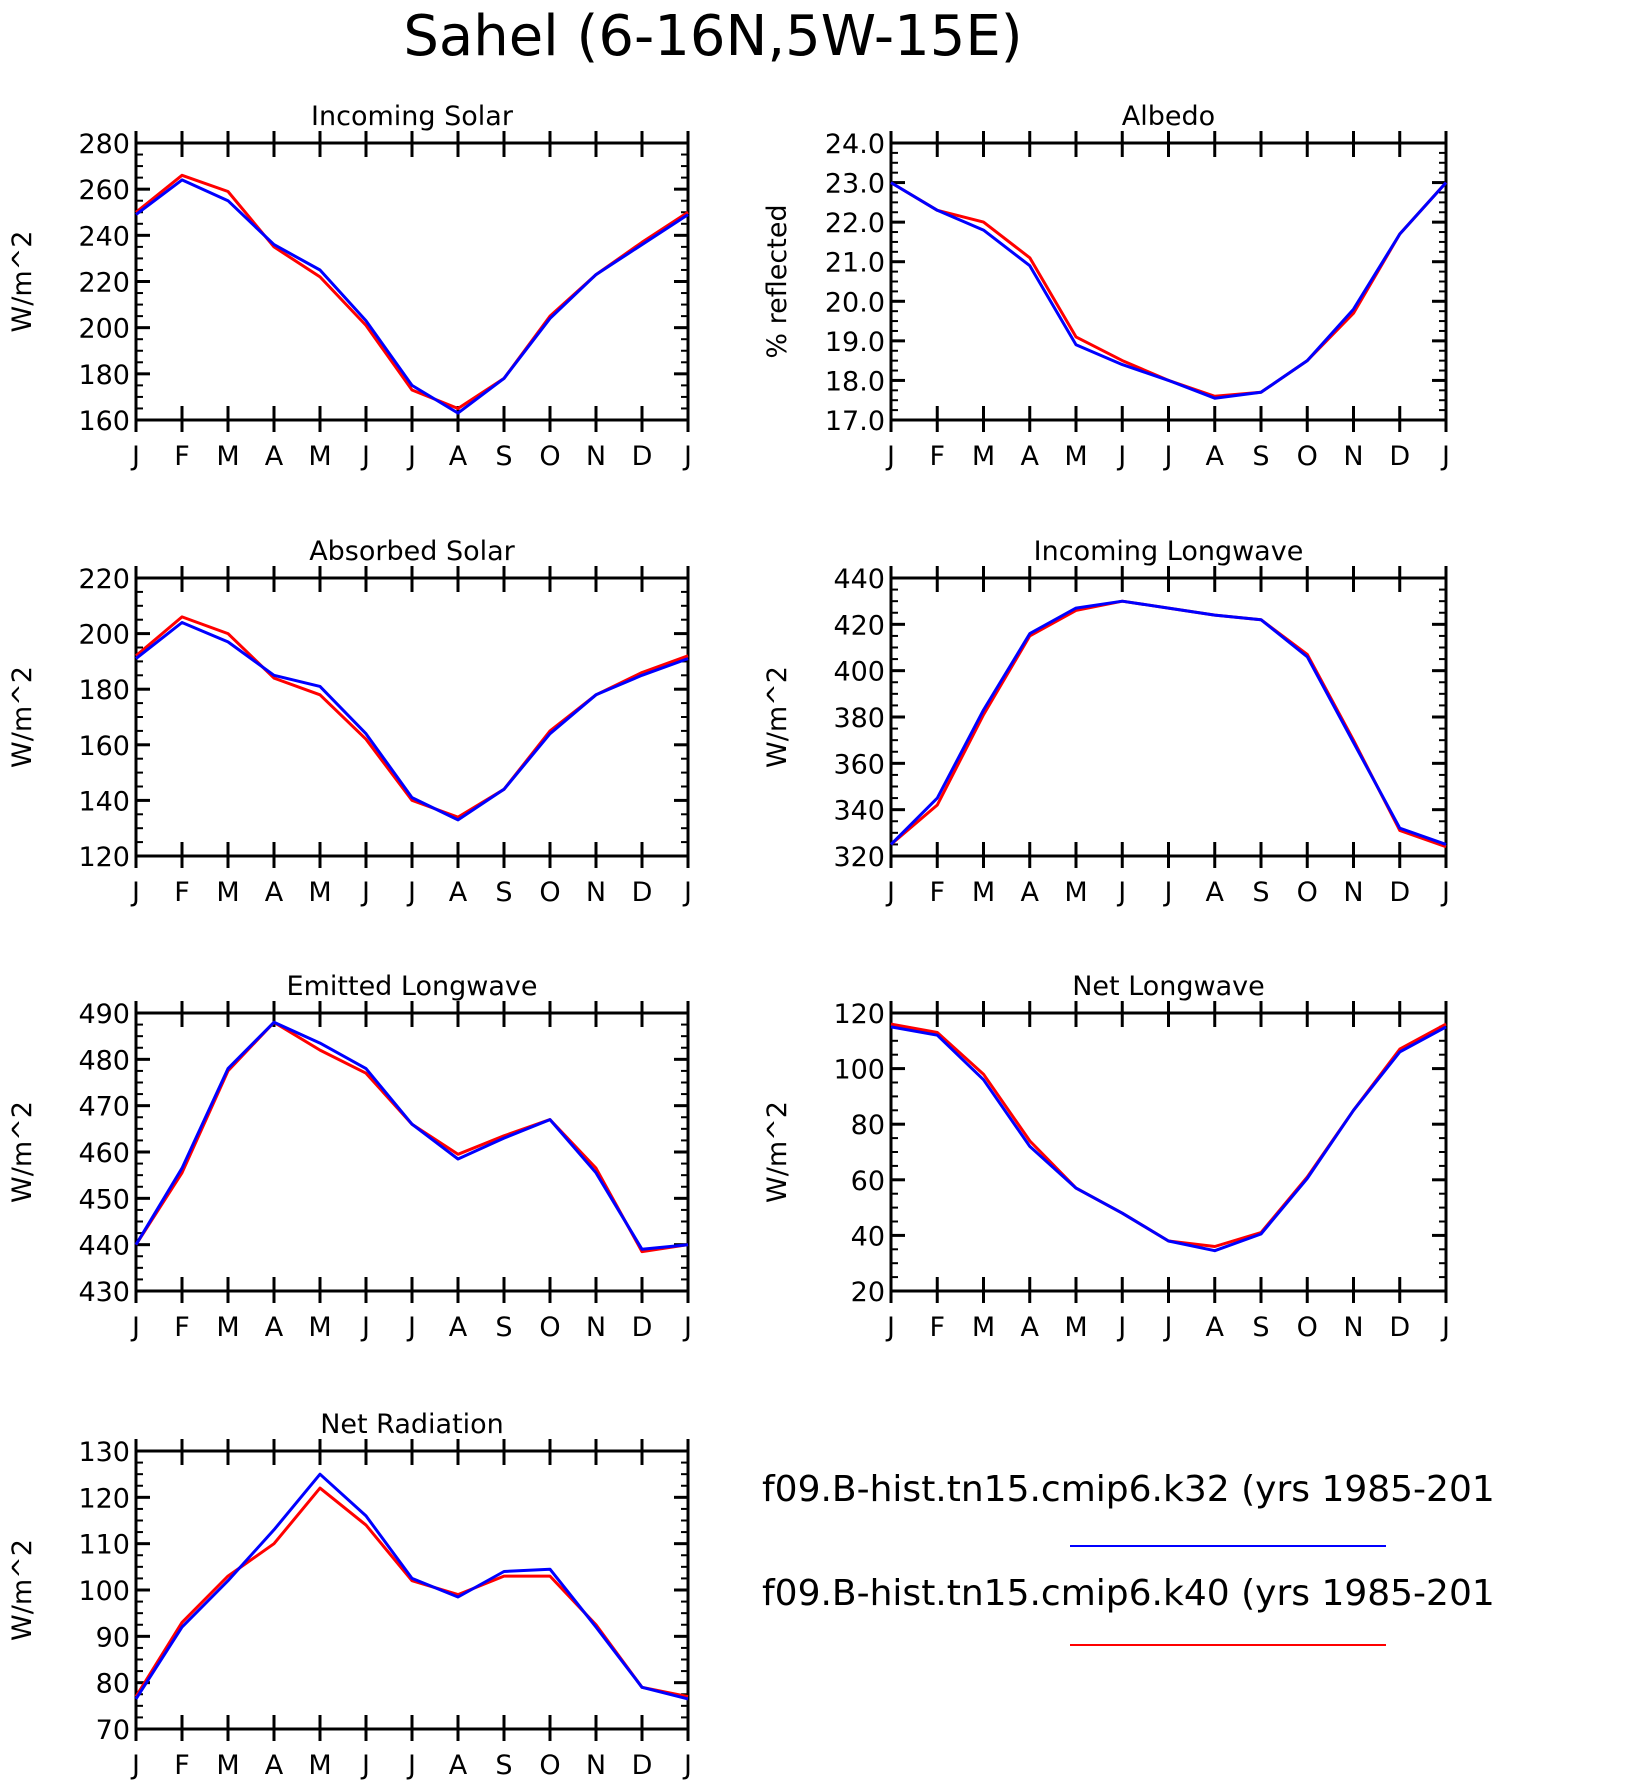 The width and height of the screenshot is (1641, 1783). What do you see at coordinates (104, 190) in the screenshot?
I see `y-tick-label: 260` at bounding box center [104, 190].